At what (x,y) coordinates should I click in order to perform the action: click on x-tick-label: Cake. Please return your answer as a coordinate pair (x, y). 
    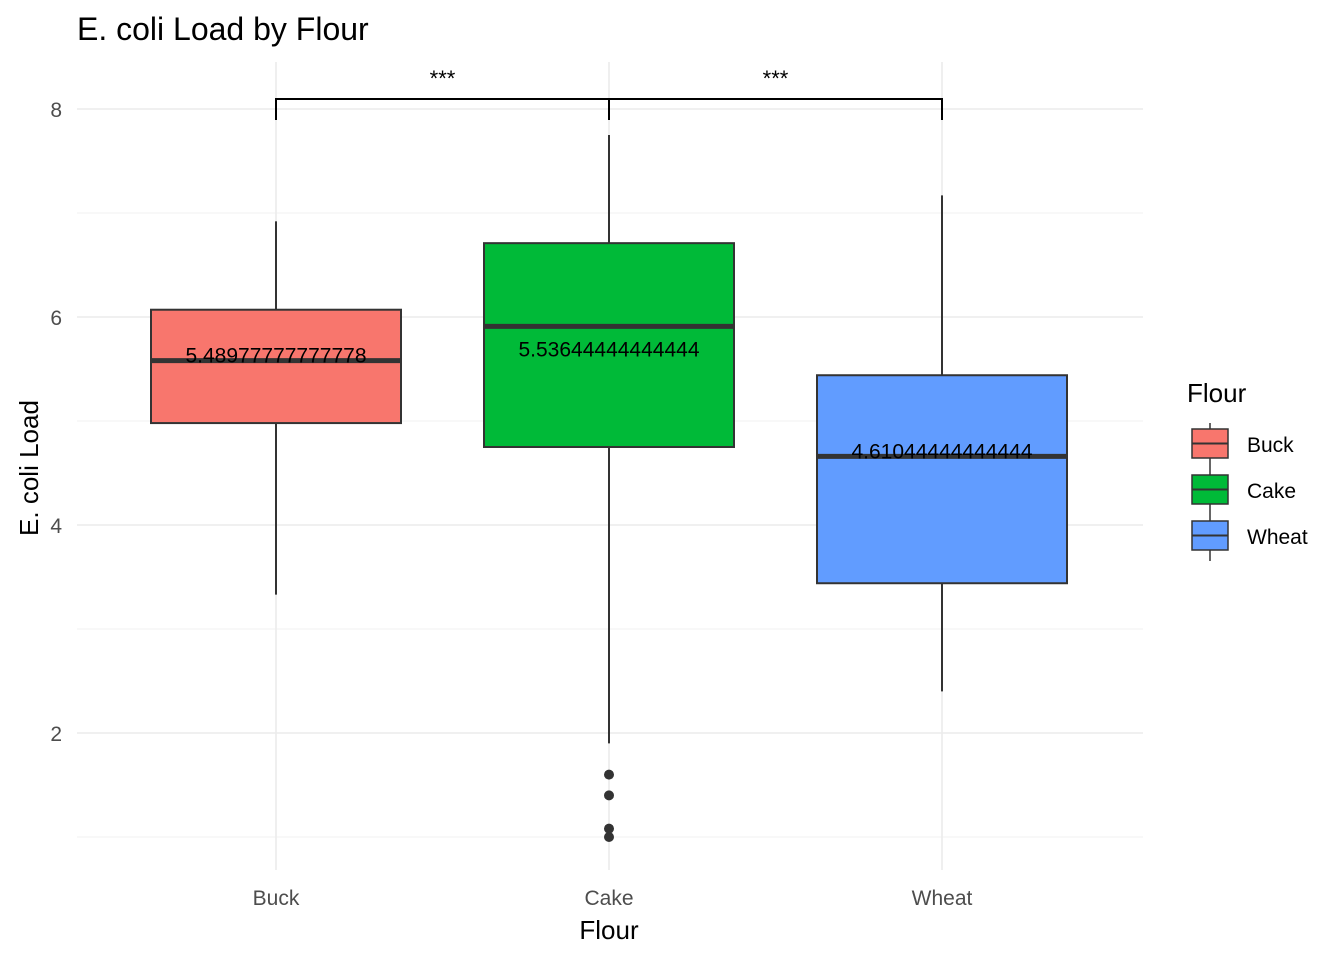
    Looking at the image, I should click on (608, 898).